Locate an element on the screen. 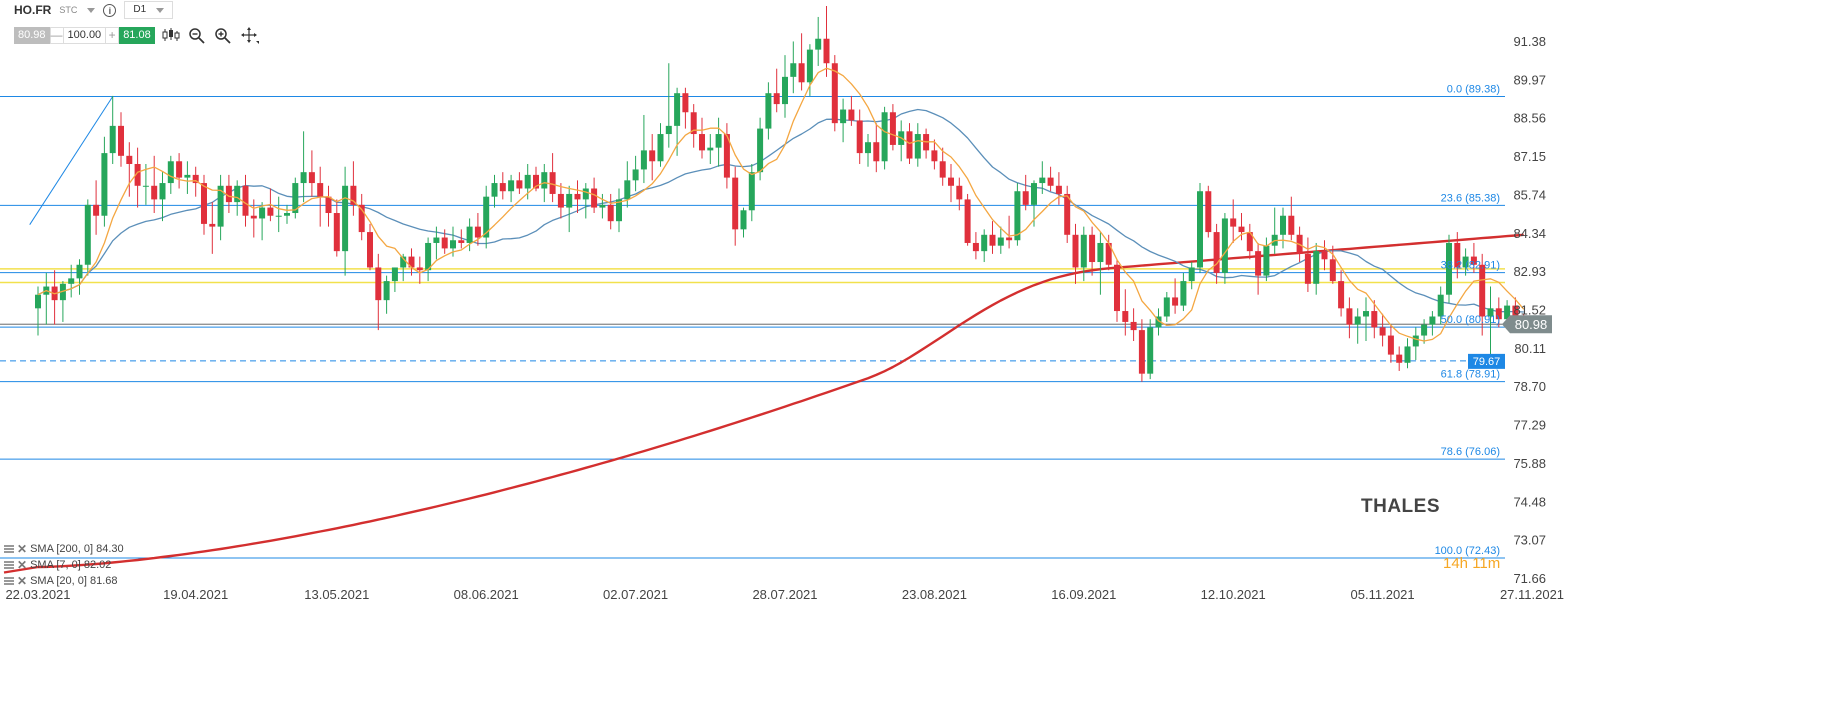 The height and width of the screenshot is (717, 1839). y-tick-label: 74.48 is located at coordinates (1529, 501).